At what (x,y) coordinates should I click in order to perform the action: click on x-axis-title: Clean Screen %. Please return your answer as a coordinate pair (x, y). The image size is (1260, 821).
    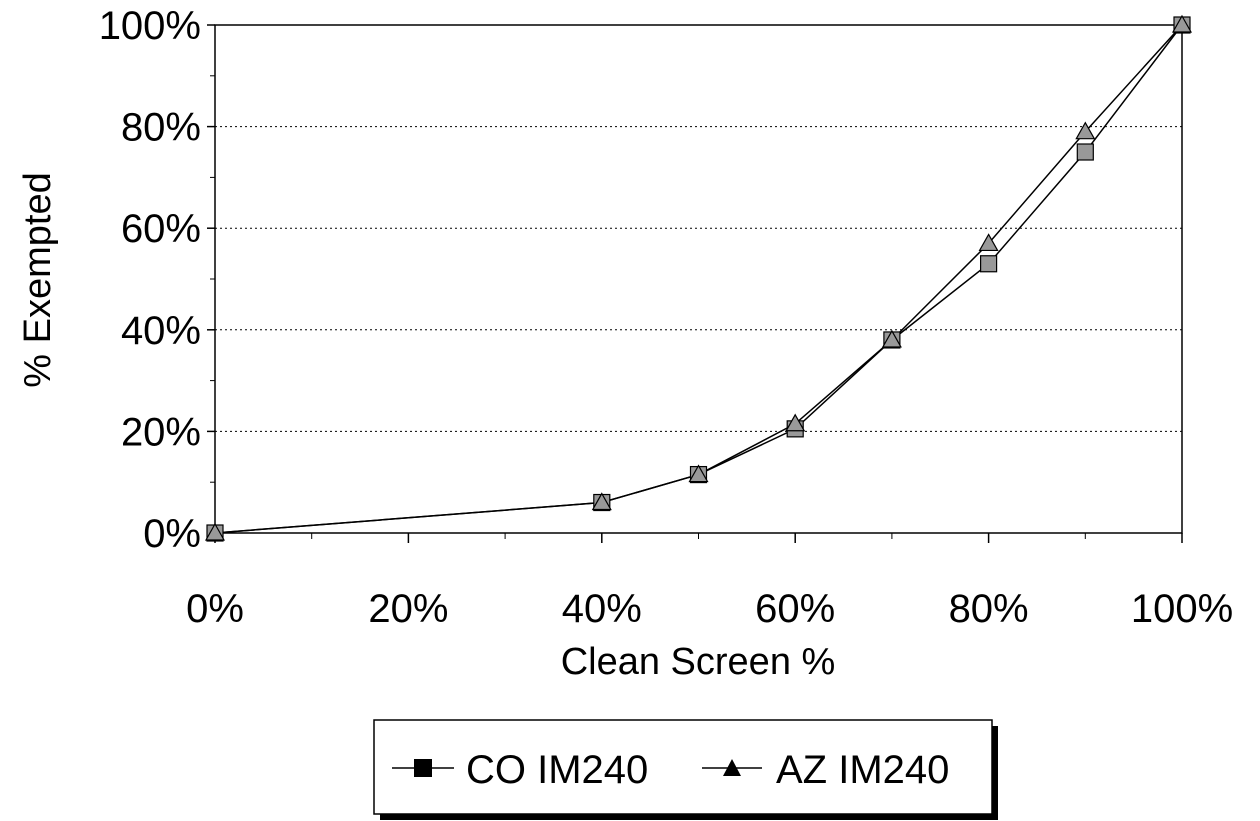
    Looking at the image, I should click on (698, 662).